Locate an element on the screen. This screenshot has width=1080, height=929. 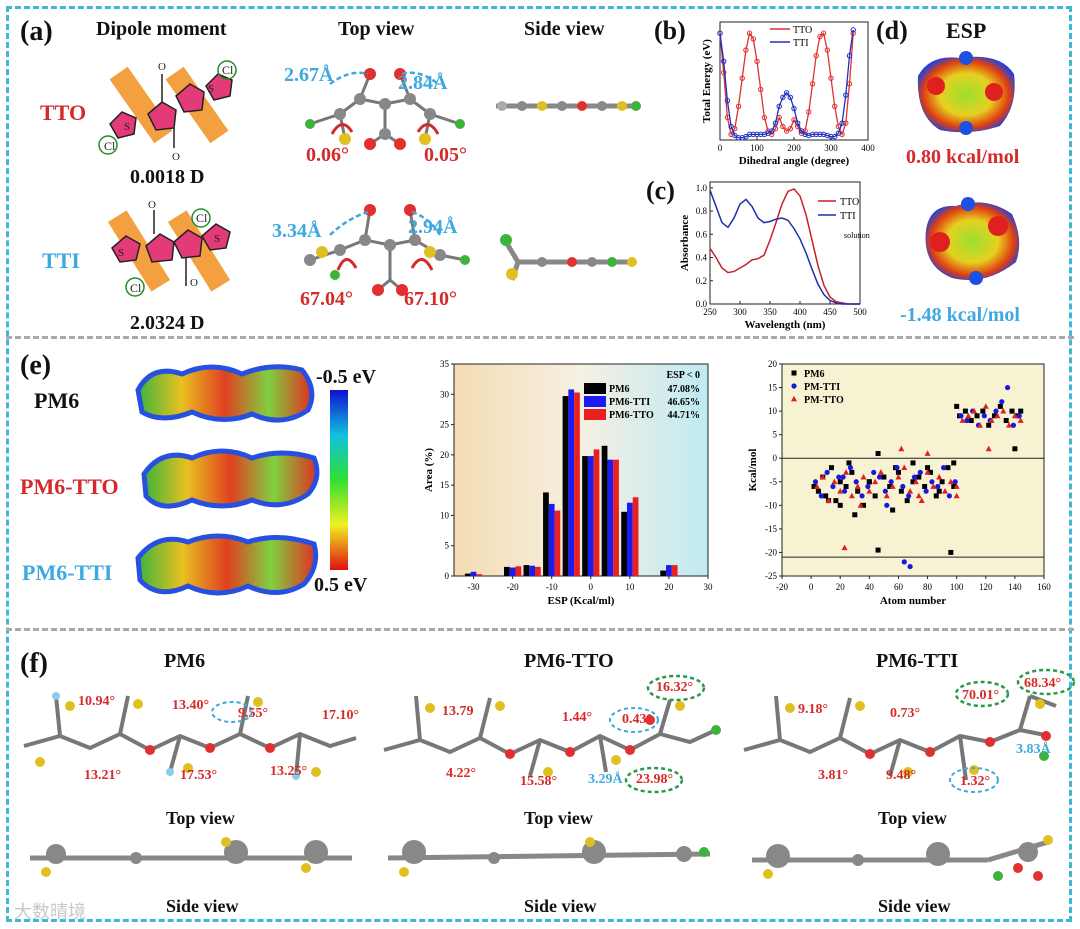
esp-scale-bottom-label: 0.5 eV is located at coordinates (341, 585).